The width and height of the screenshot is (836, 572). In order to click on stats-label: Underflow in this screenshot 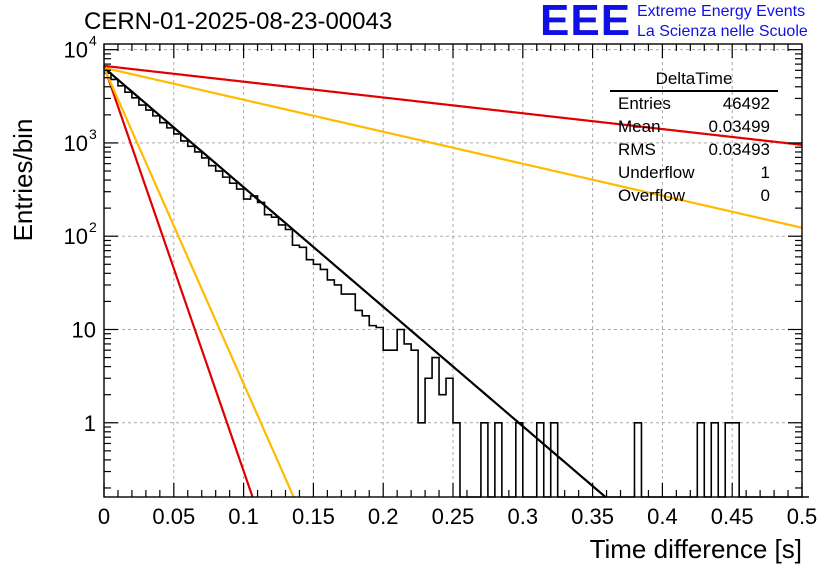, I will do `click(656, 172)`.